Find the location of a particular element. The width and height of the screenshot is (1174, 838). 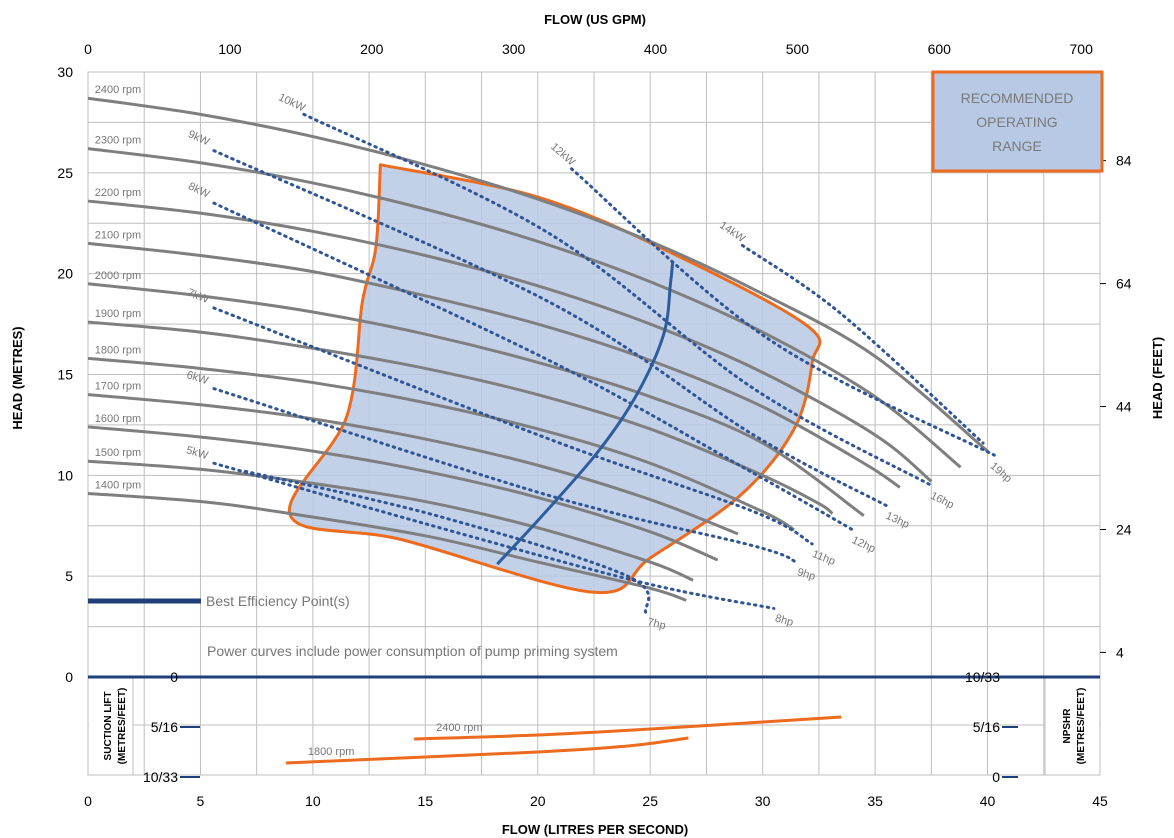

bep-curve is located at coordinates (585, 413).